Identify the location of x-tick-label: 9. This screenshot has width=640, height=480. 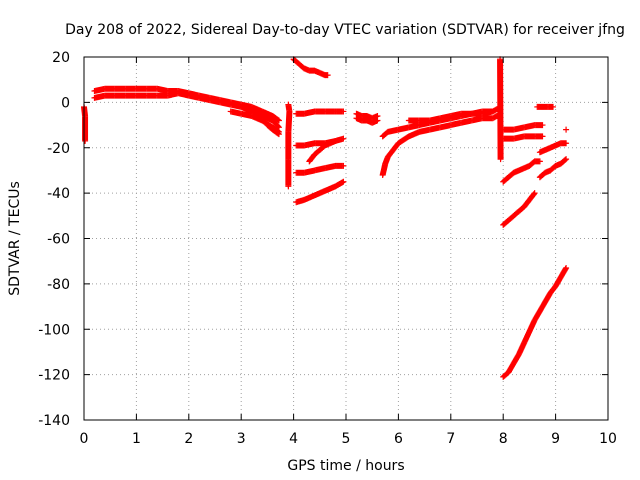
(555, 439).